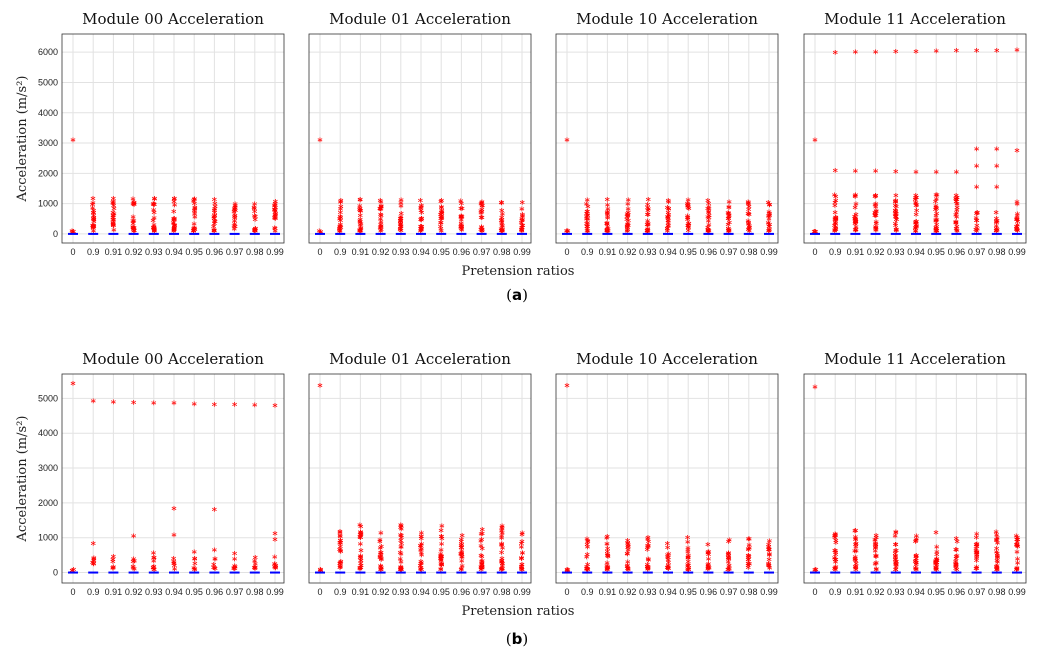 Image resolution: width=1037 pixels, height=654 pixels. What do you see at coordinates (608, 592) in the screenshot?
I see `x-tick-label: 0.91` at bounding box center [608, 592].